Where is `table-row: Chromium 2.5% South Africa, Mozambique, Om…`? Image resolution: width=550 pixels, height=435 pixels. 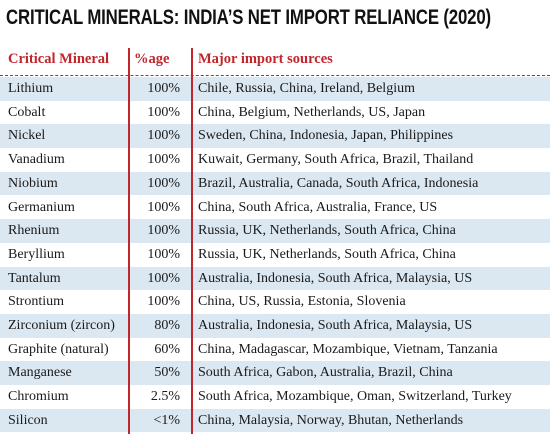 table-row: Chromium 2.5% South Africa, Mozambique, Om… is located at coordinates (275, 397).